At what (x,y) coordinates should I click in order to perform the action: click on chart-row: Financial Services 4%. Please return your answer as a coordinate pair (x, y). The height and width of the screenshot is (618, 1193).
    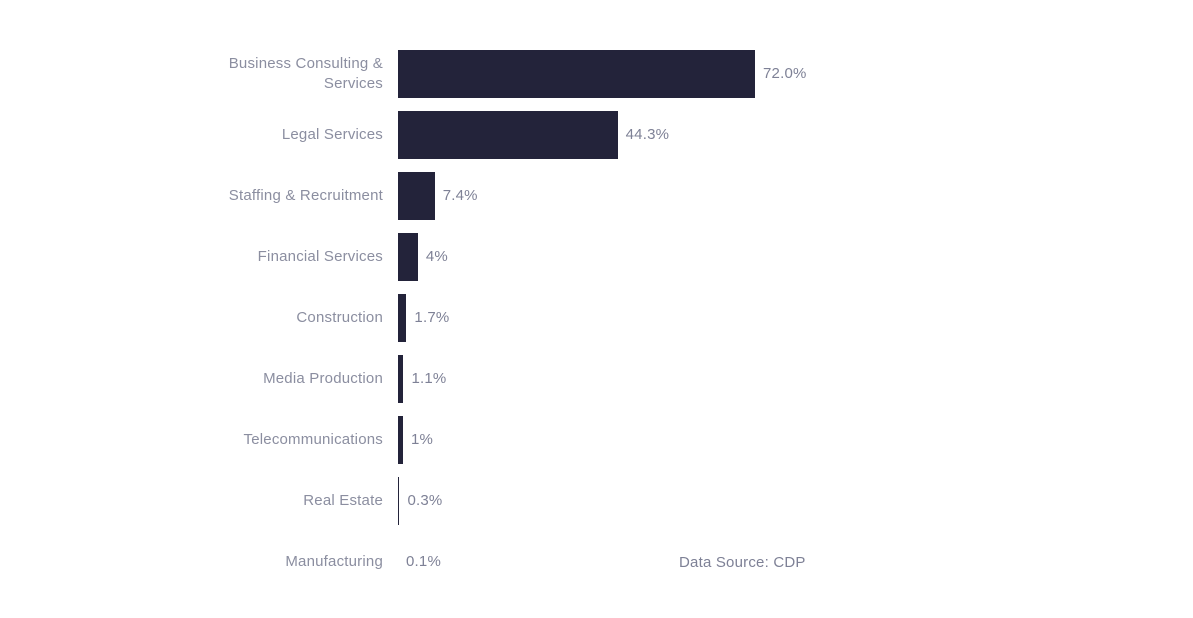
    Looking at the image, I should click on (596, 256).